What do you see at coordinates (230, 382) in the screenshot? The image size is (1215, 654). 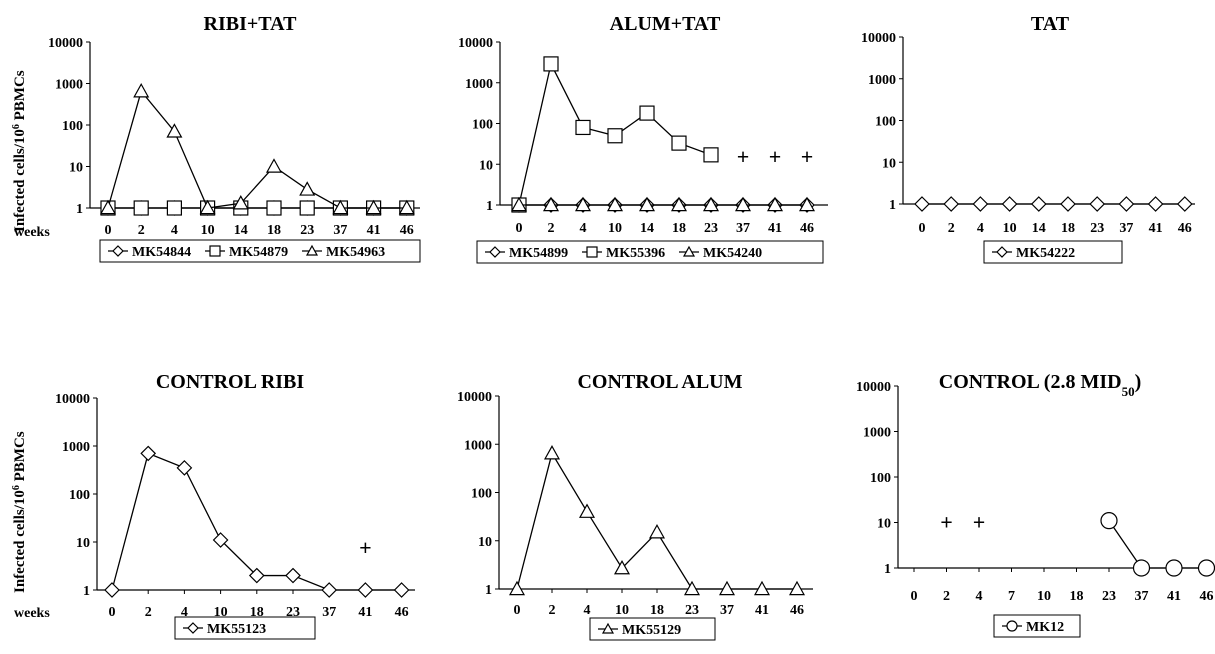 I see `chart-title: CONTROL RIBI` at bounding box center [230, 382].